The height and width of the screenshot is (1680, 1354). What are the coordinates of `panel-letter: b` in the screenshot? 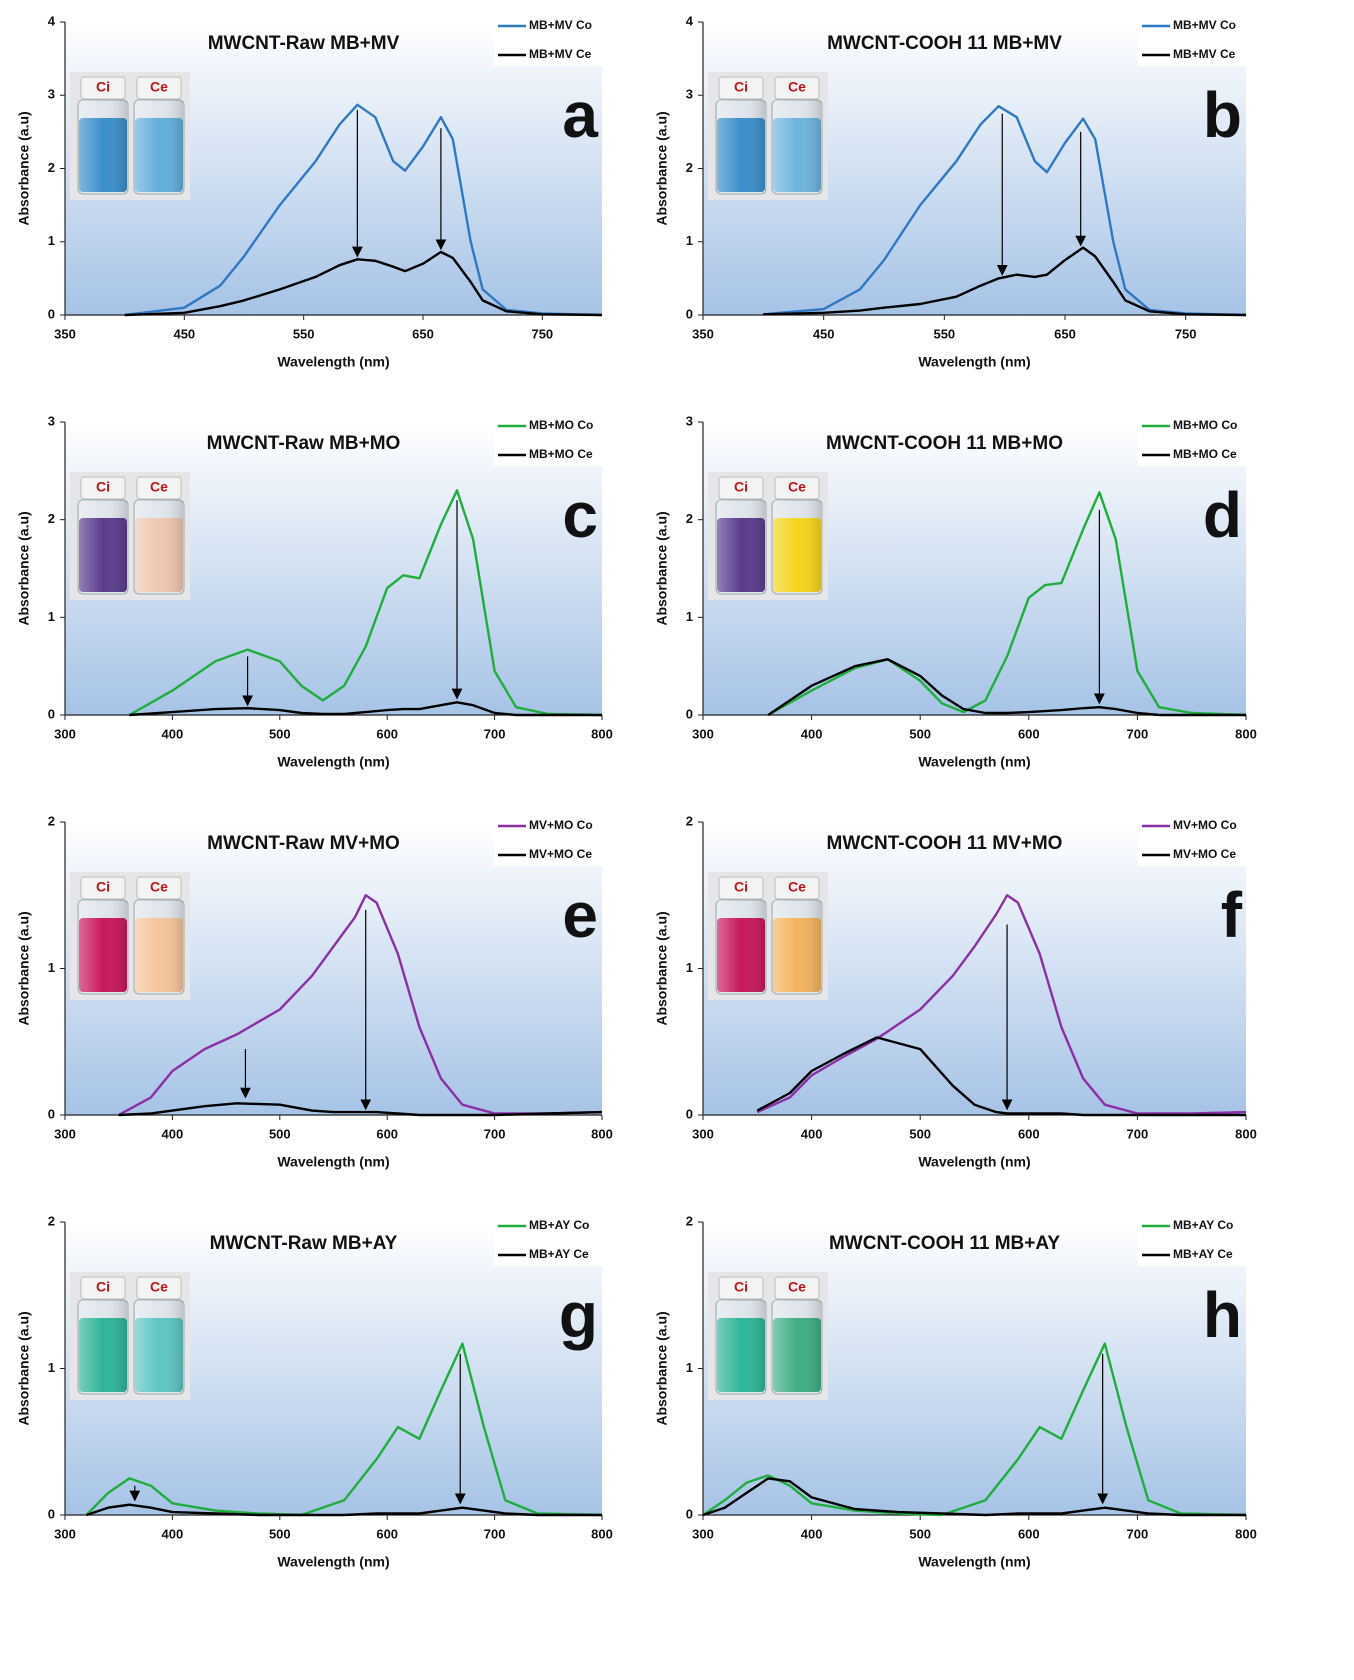 It's located at (1222, 115).